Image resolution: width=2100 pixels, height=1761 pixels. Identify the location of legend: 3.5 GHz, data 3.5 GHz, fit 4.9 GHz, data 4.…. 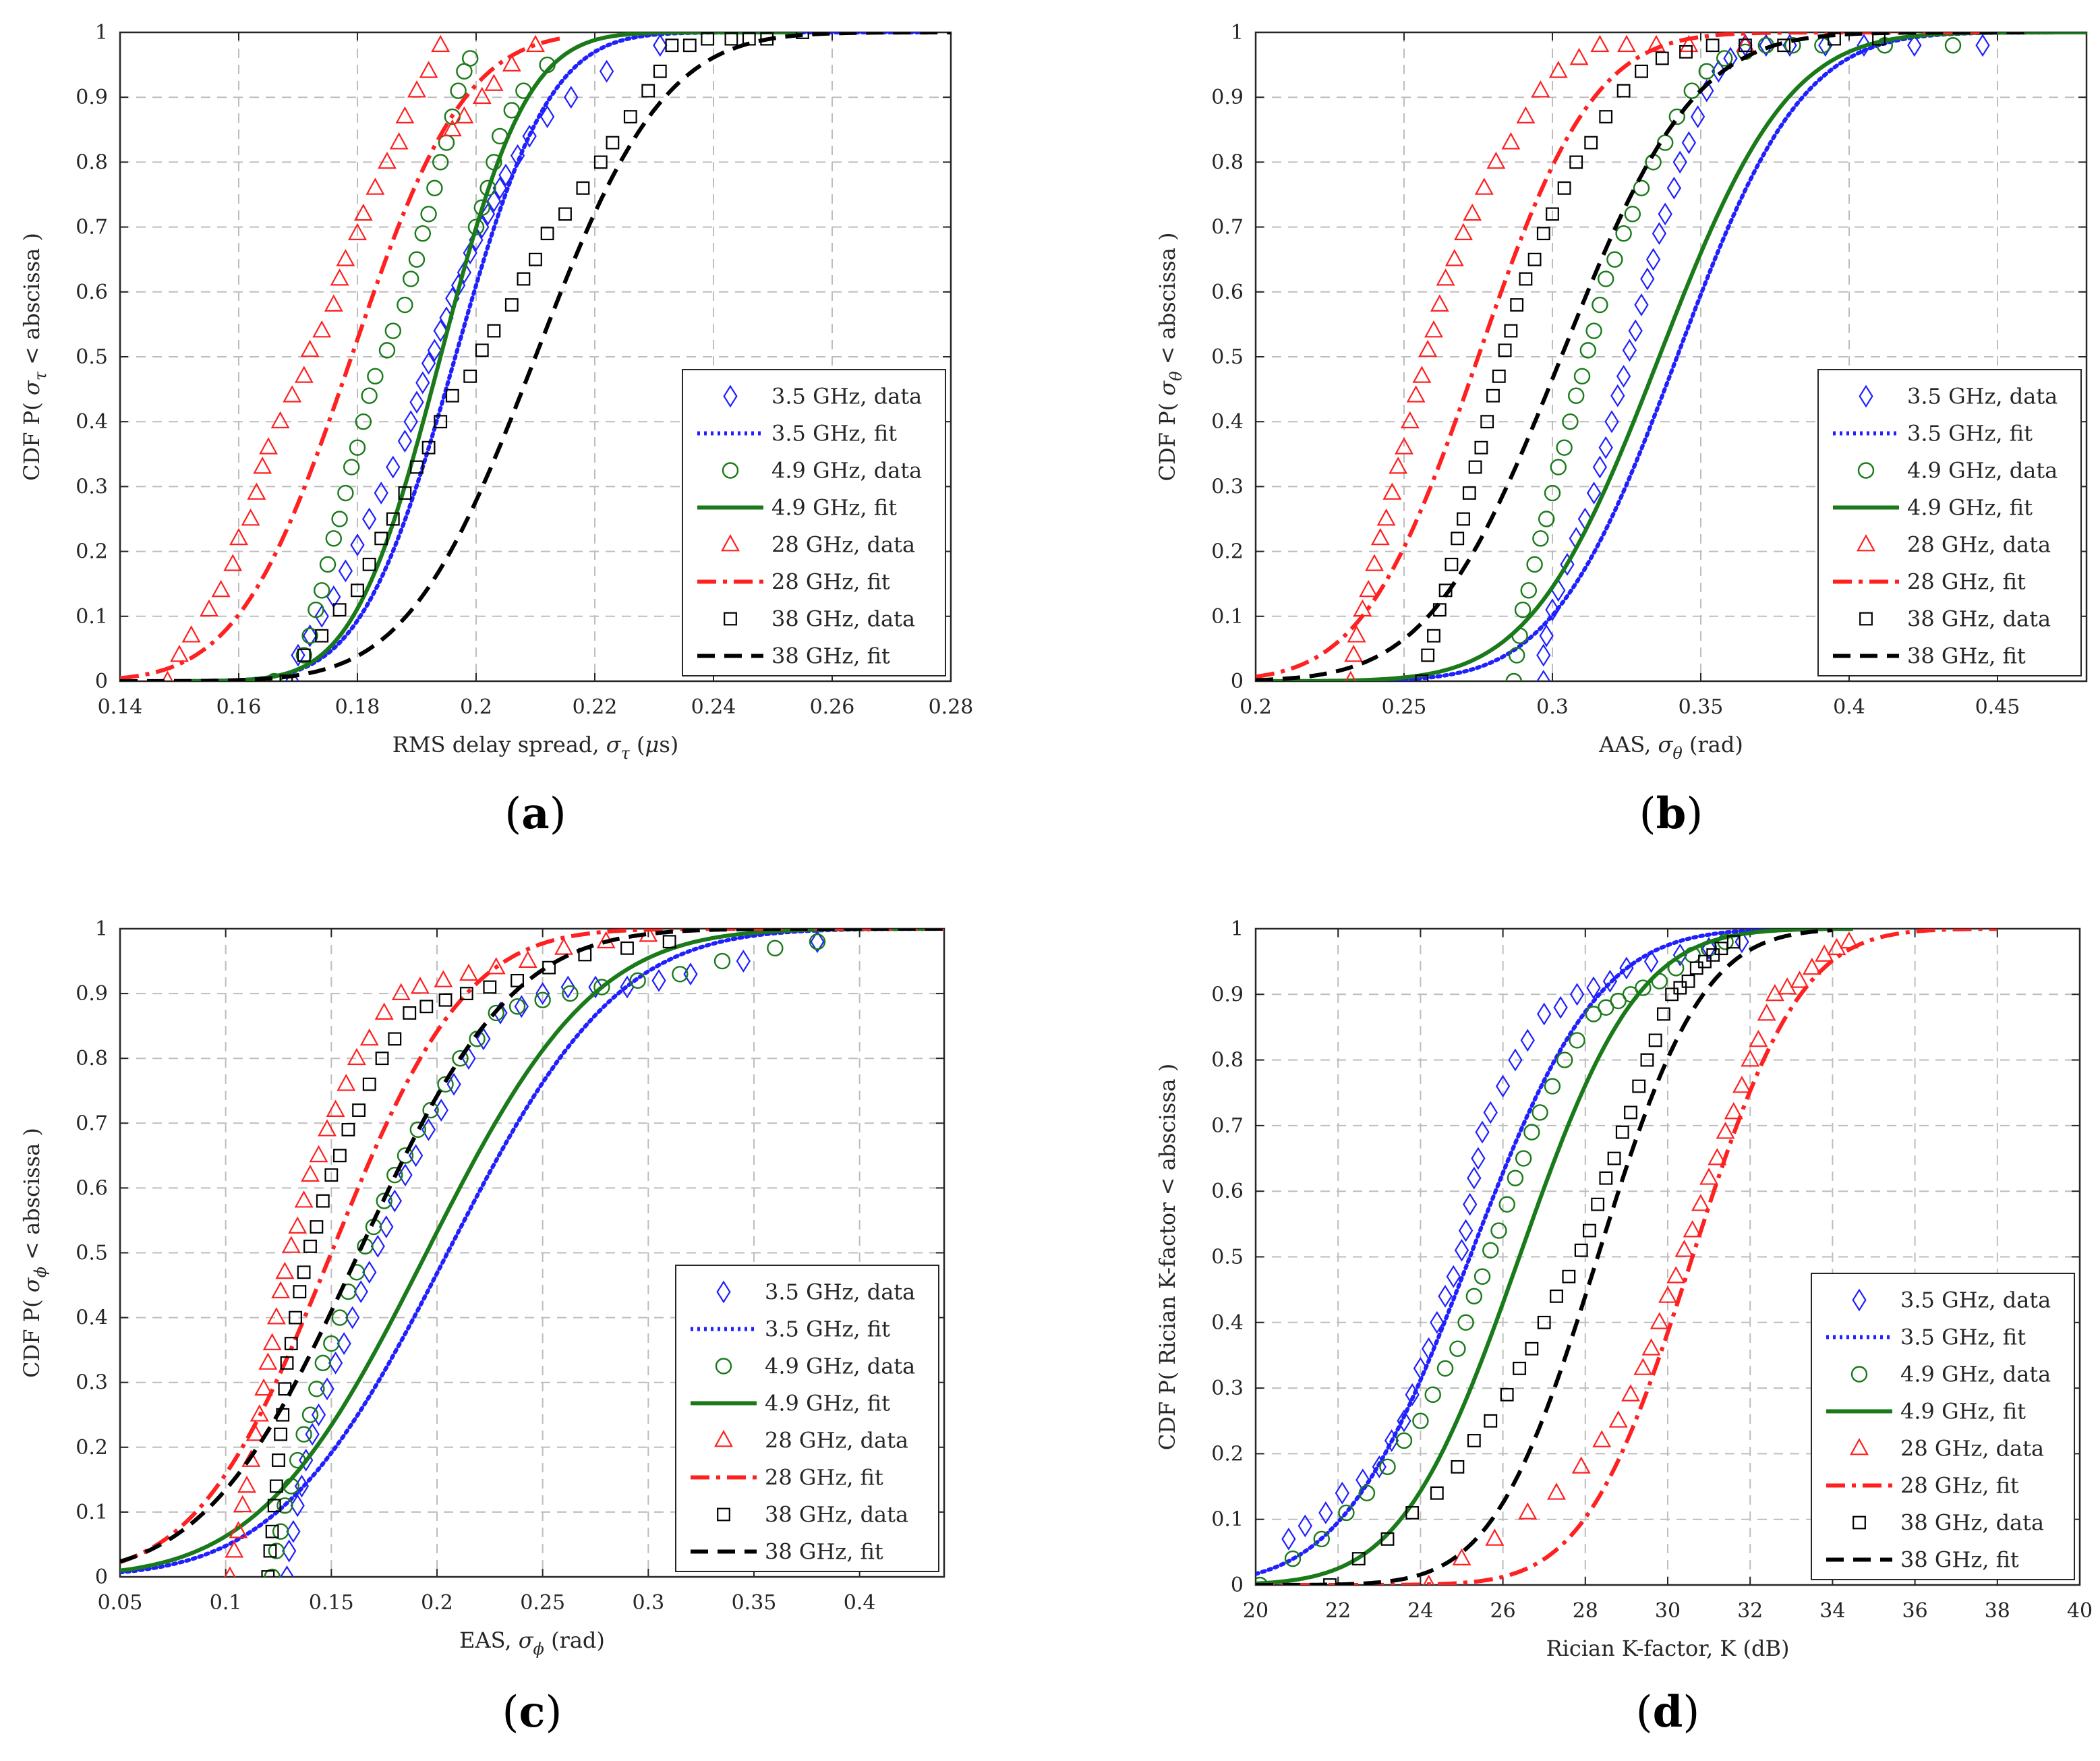
(814, 522).